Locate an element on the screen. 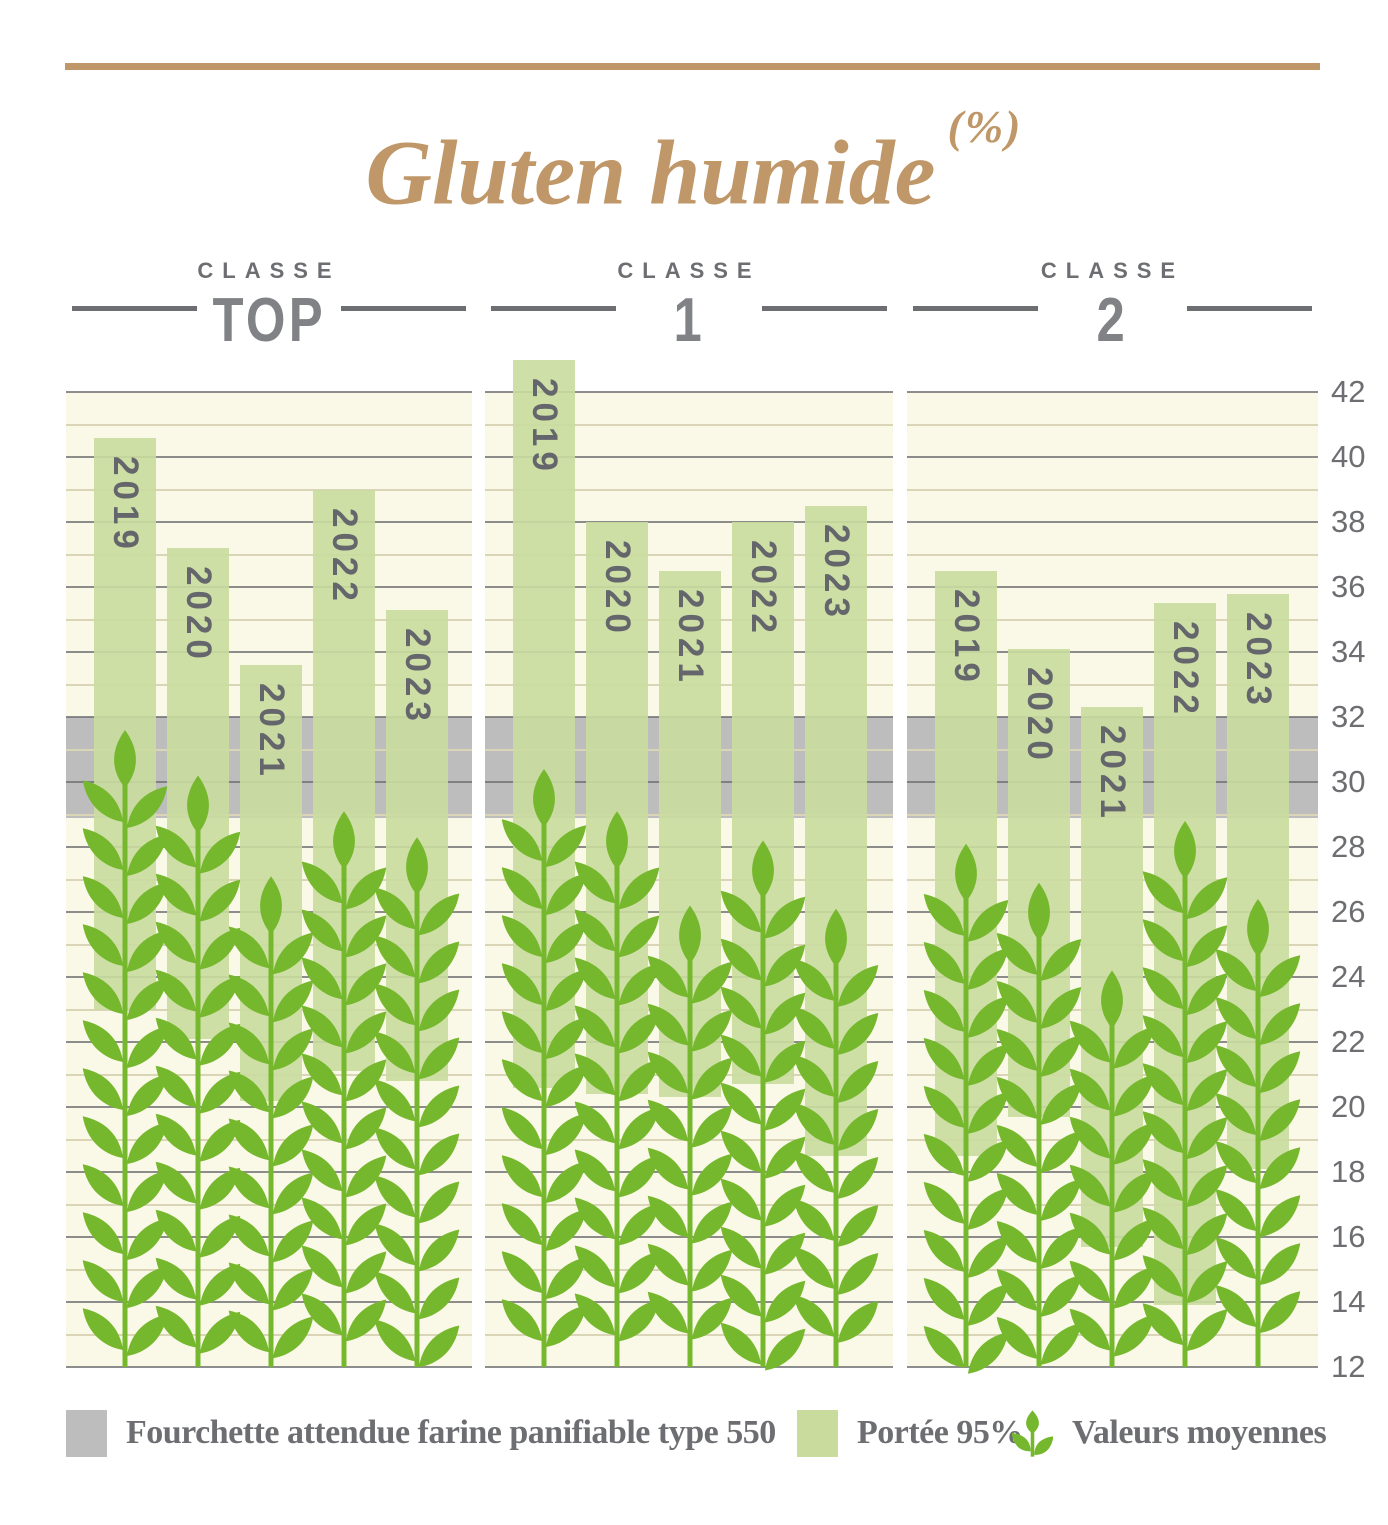  legend-item-mean: Valeurs moyennes is located at coordinates (1169, 1433).